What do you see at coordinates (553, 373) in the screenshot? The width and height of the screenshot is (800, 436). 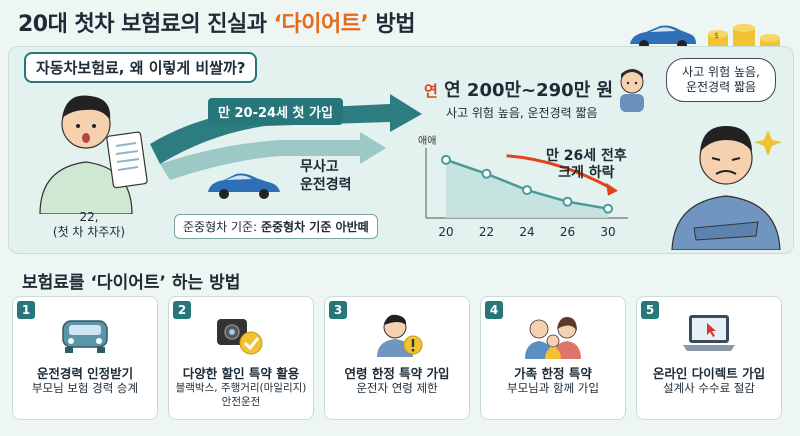 I see `card-title: 가족 한정 특약` at bounding box center [553, 373].